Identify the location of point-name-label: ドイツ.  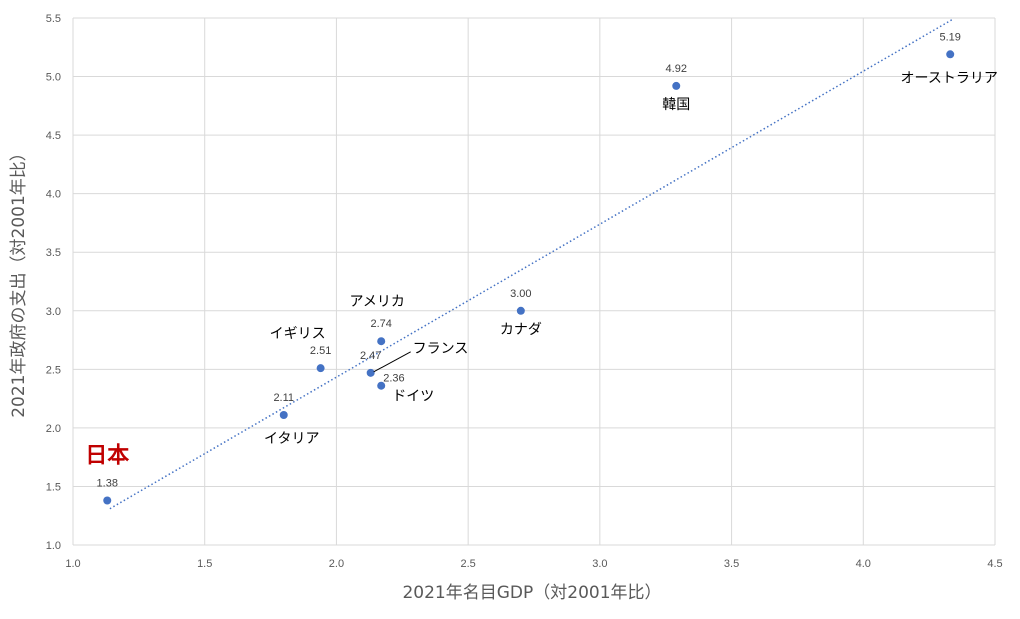
(413, 397).